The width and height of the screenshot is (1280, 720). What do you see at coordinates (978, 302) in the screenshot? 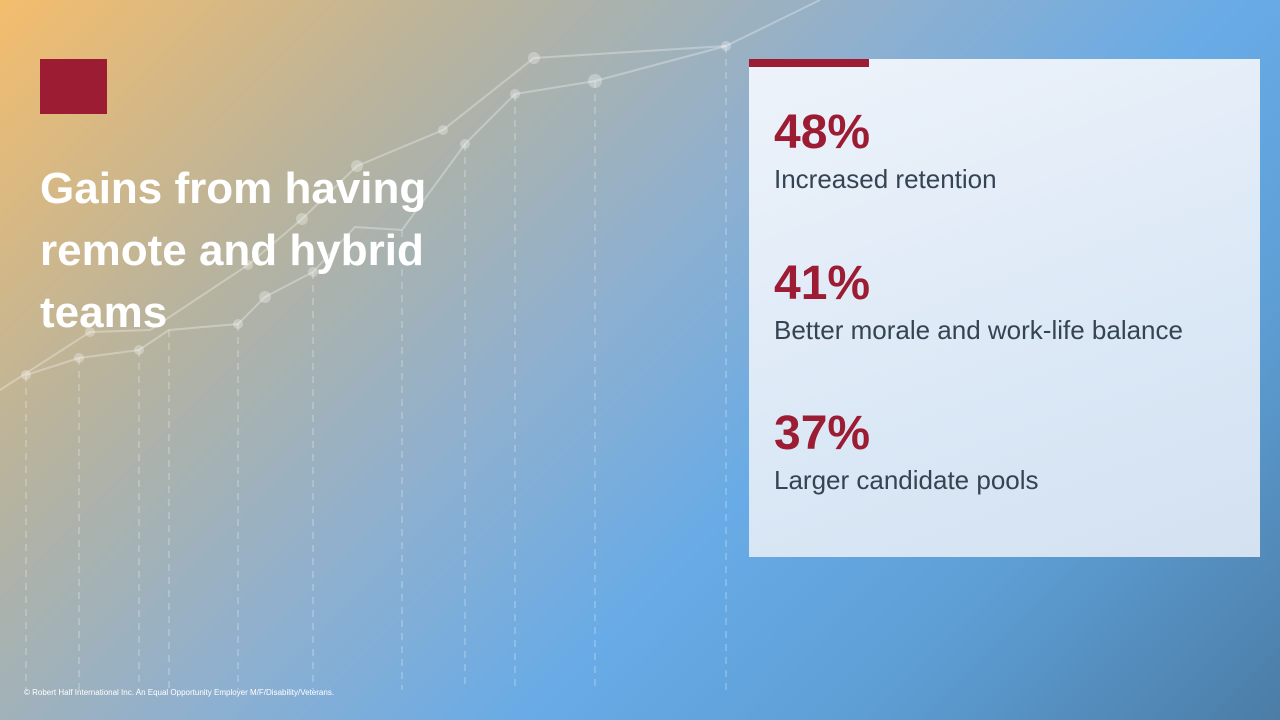
I see `stat-morale: 41% Better morale and work-life balance` at bounding box center [978, 302].